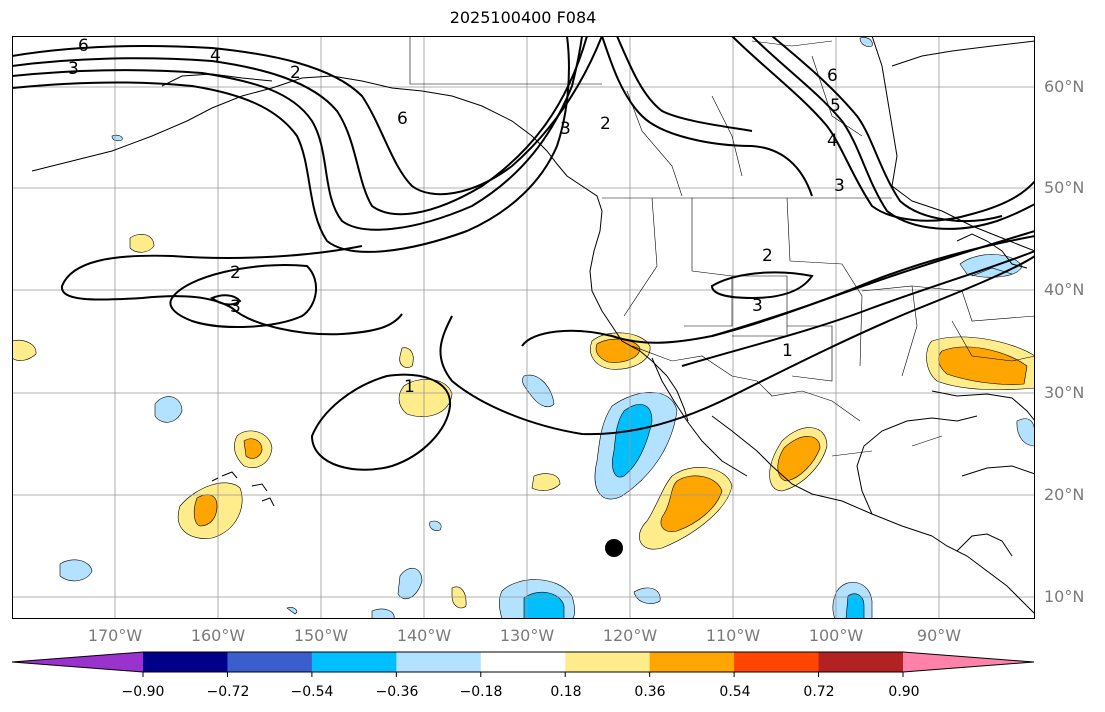 The width and height of the screenshot is (1105, 712). What do you see at coordinates (836, 635) in the screenshot?
I see `lon-label: 100°W` at bounding box center [836, 635].